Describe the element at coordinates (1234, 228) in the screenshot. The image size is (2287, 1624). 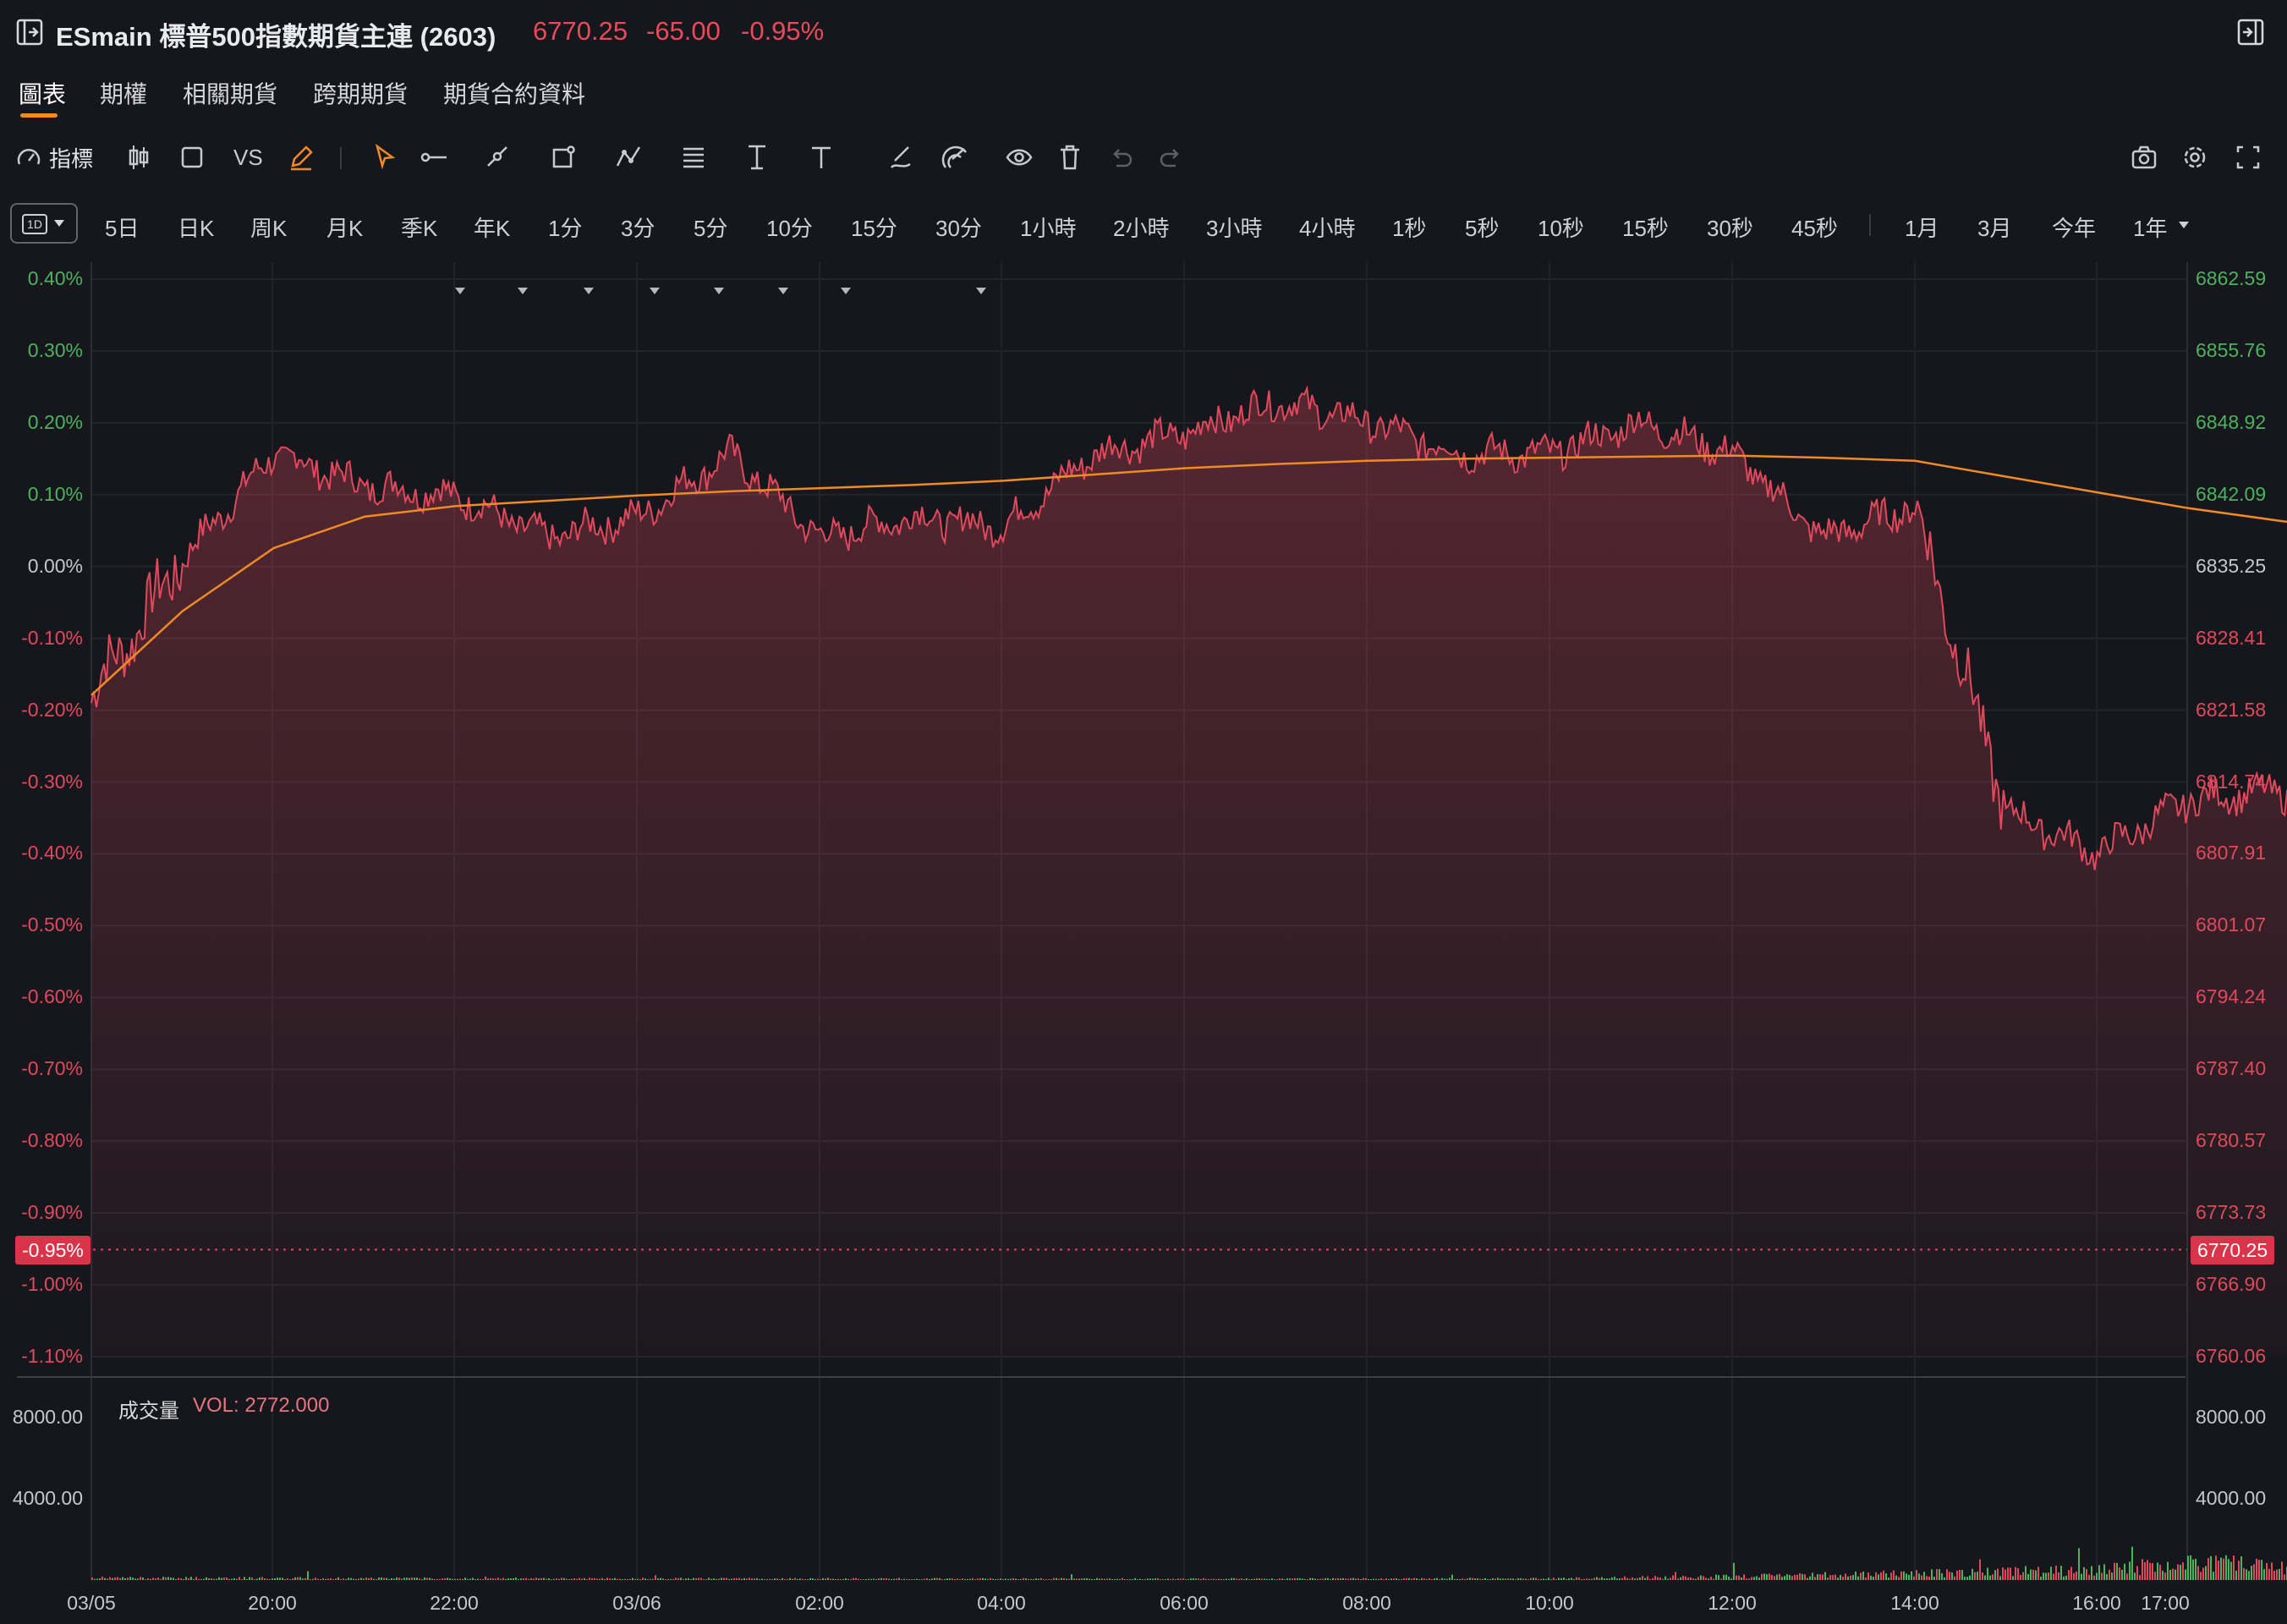
I see `interval-3h: 3小時` at that location.